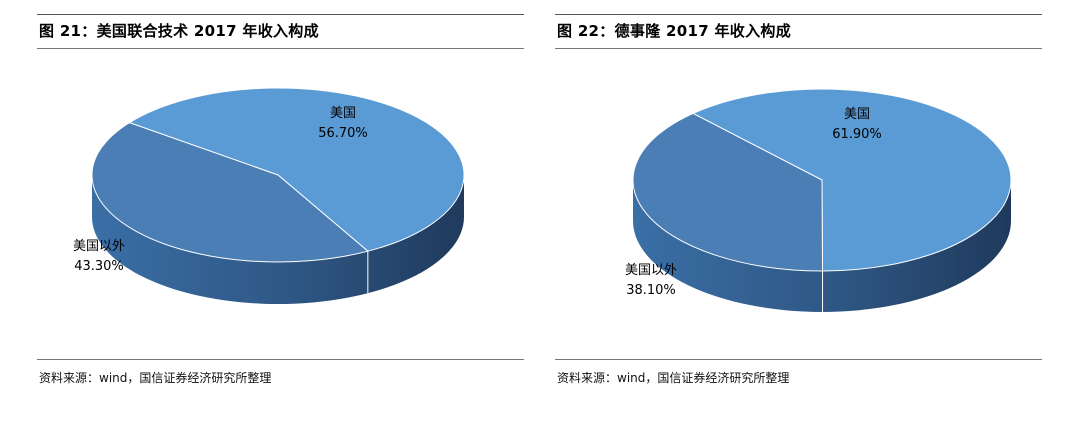 This screenshot has width=1080, height=440. Describe the element at coordinates (651, 290) in the screenshot. I see `slice-label-value: 38.10%` at that location.